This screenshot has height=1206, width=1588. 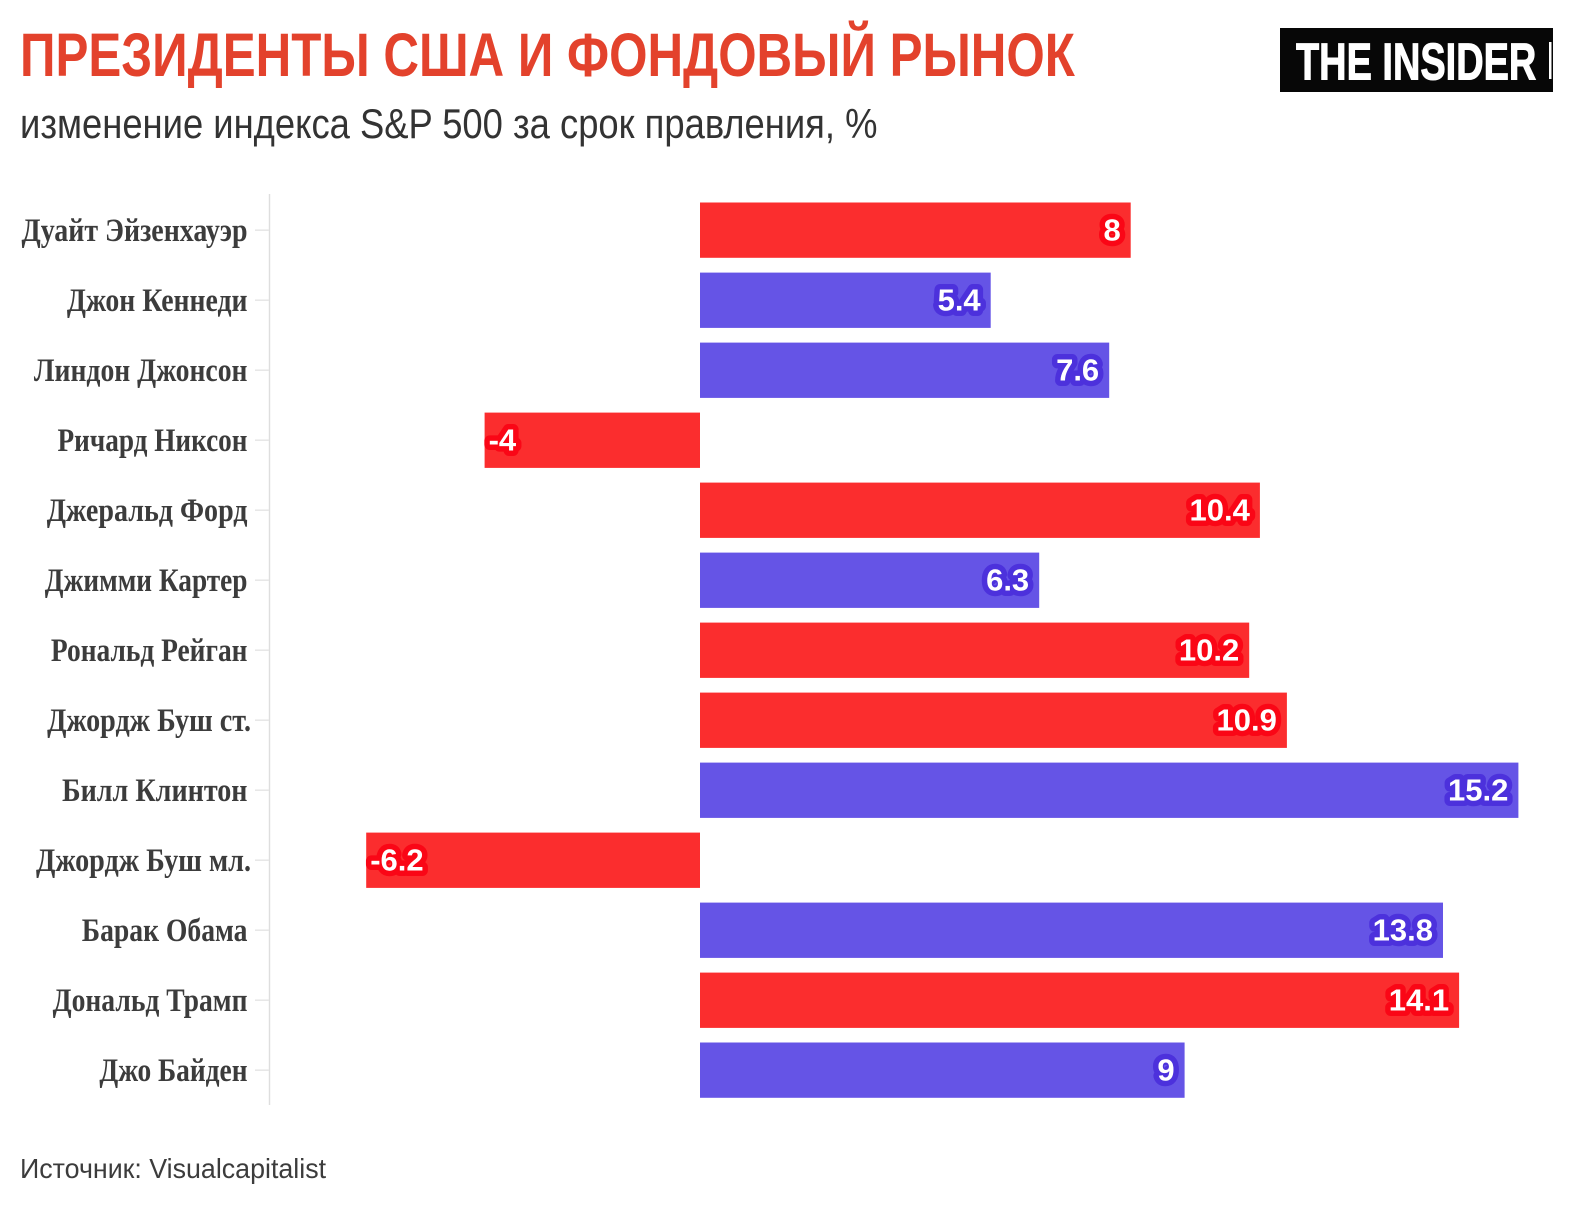 What do you see at coordinates (155, 791) in the screenshot?
I see `svg-text: Билл Клинтон` at bounding box center [155, 791].